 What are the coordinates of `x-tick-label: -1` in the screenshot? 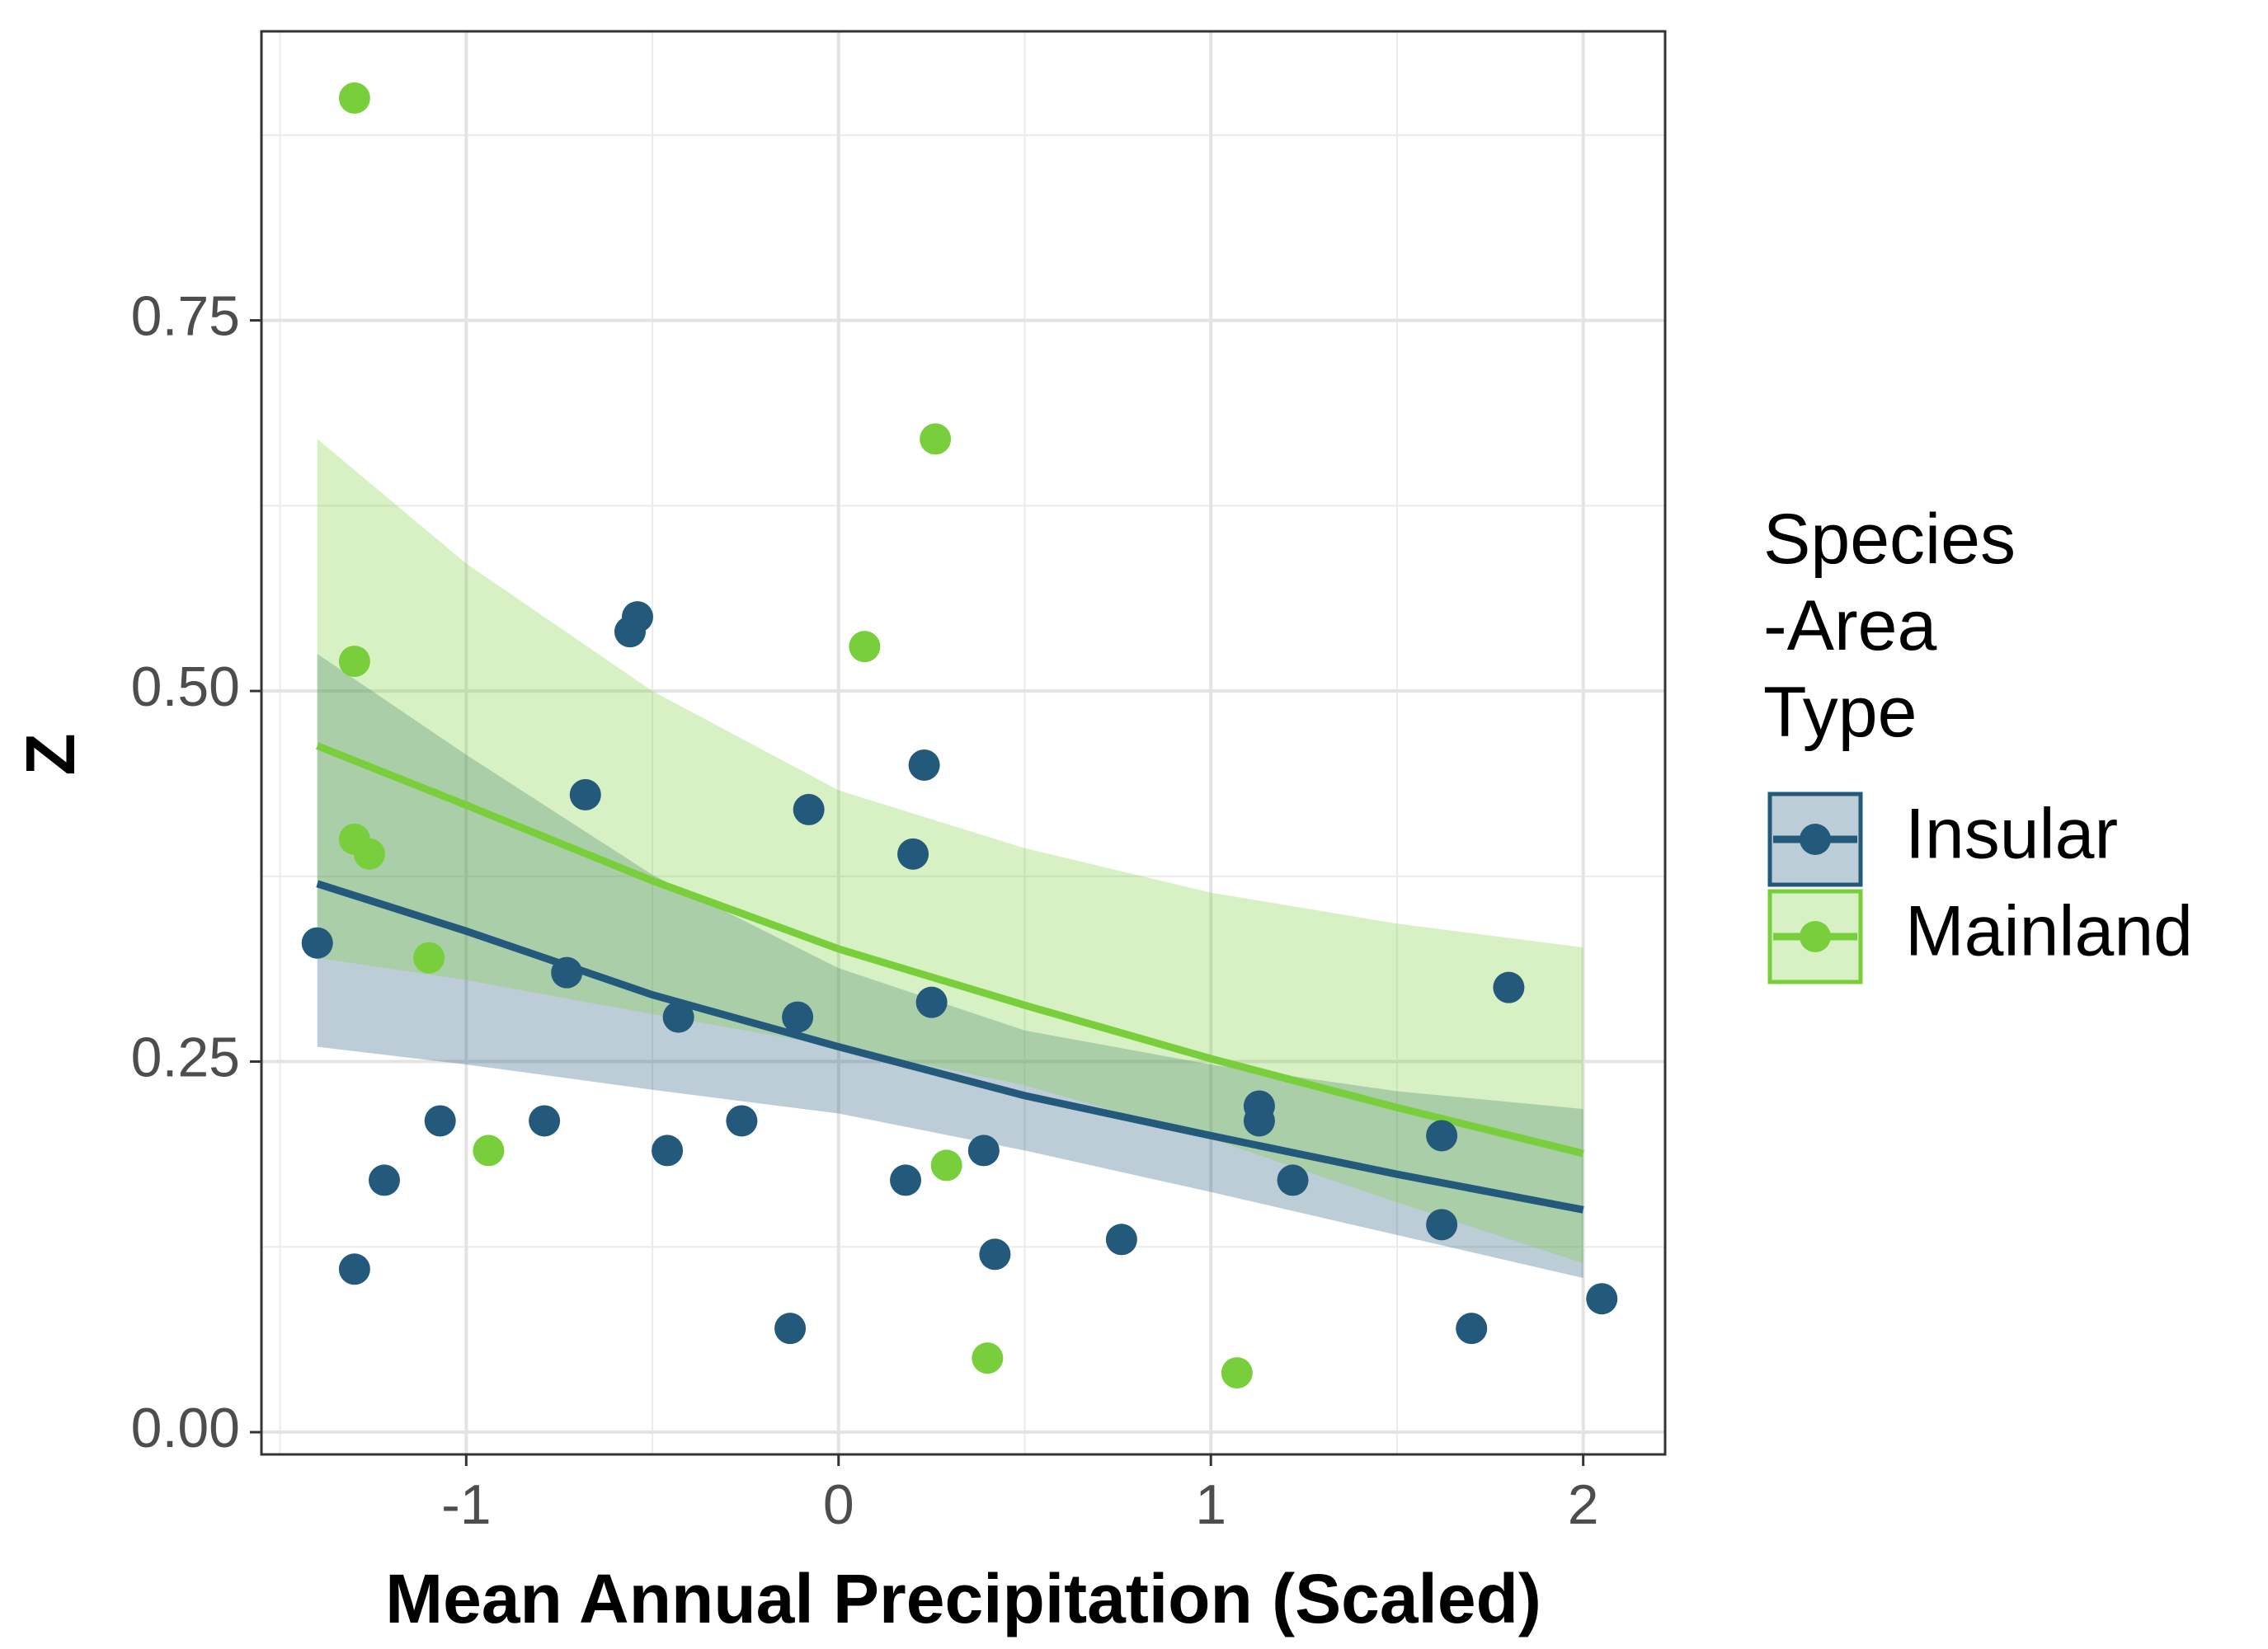 It's located at (466, 1504).